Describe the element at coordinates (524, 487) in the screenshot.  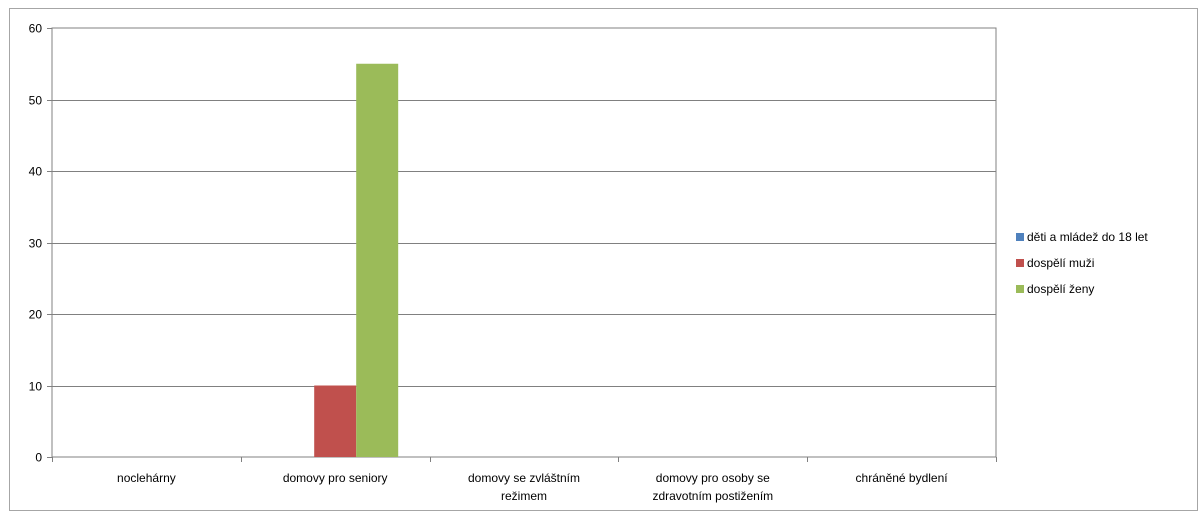
I see `x-tick-label: domovy se zvláštním režimem` at that location.